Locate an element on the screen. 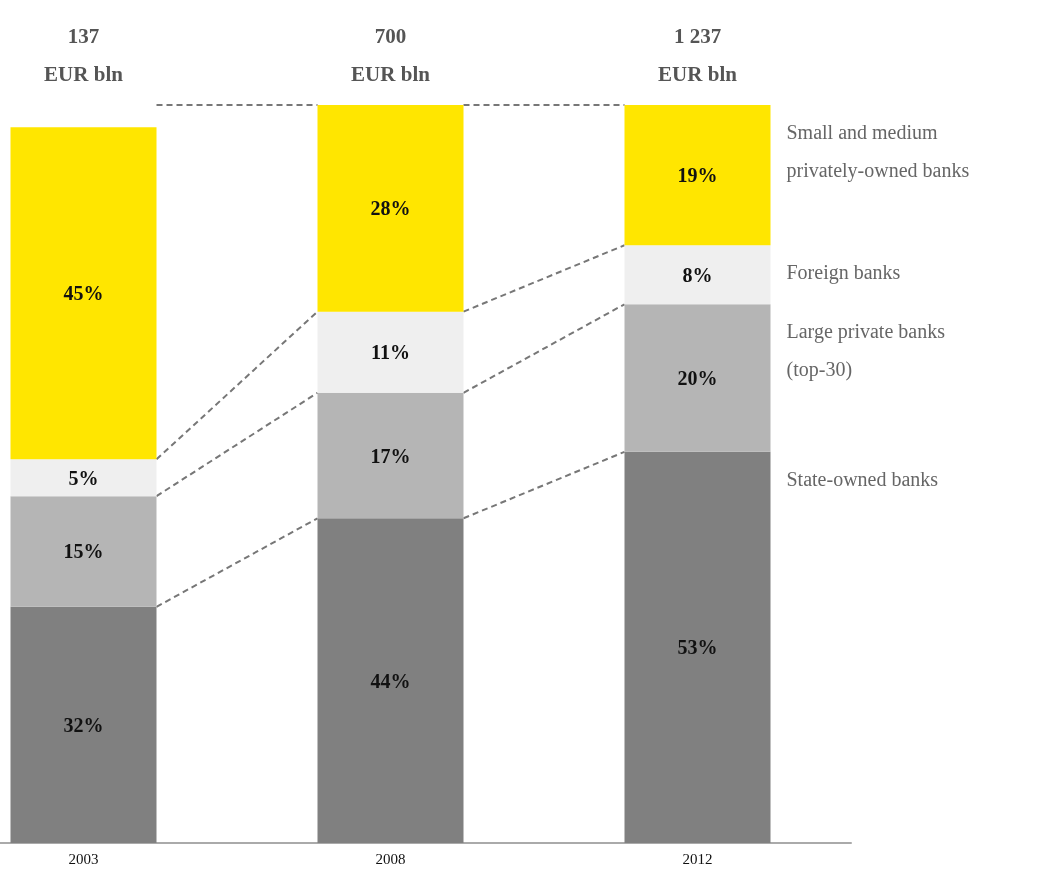  text: 700 EUR bln is located at coordinates (391, 55).